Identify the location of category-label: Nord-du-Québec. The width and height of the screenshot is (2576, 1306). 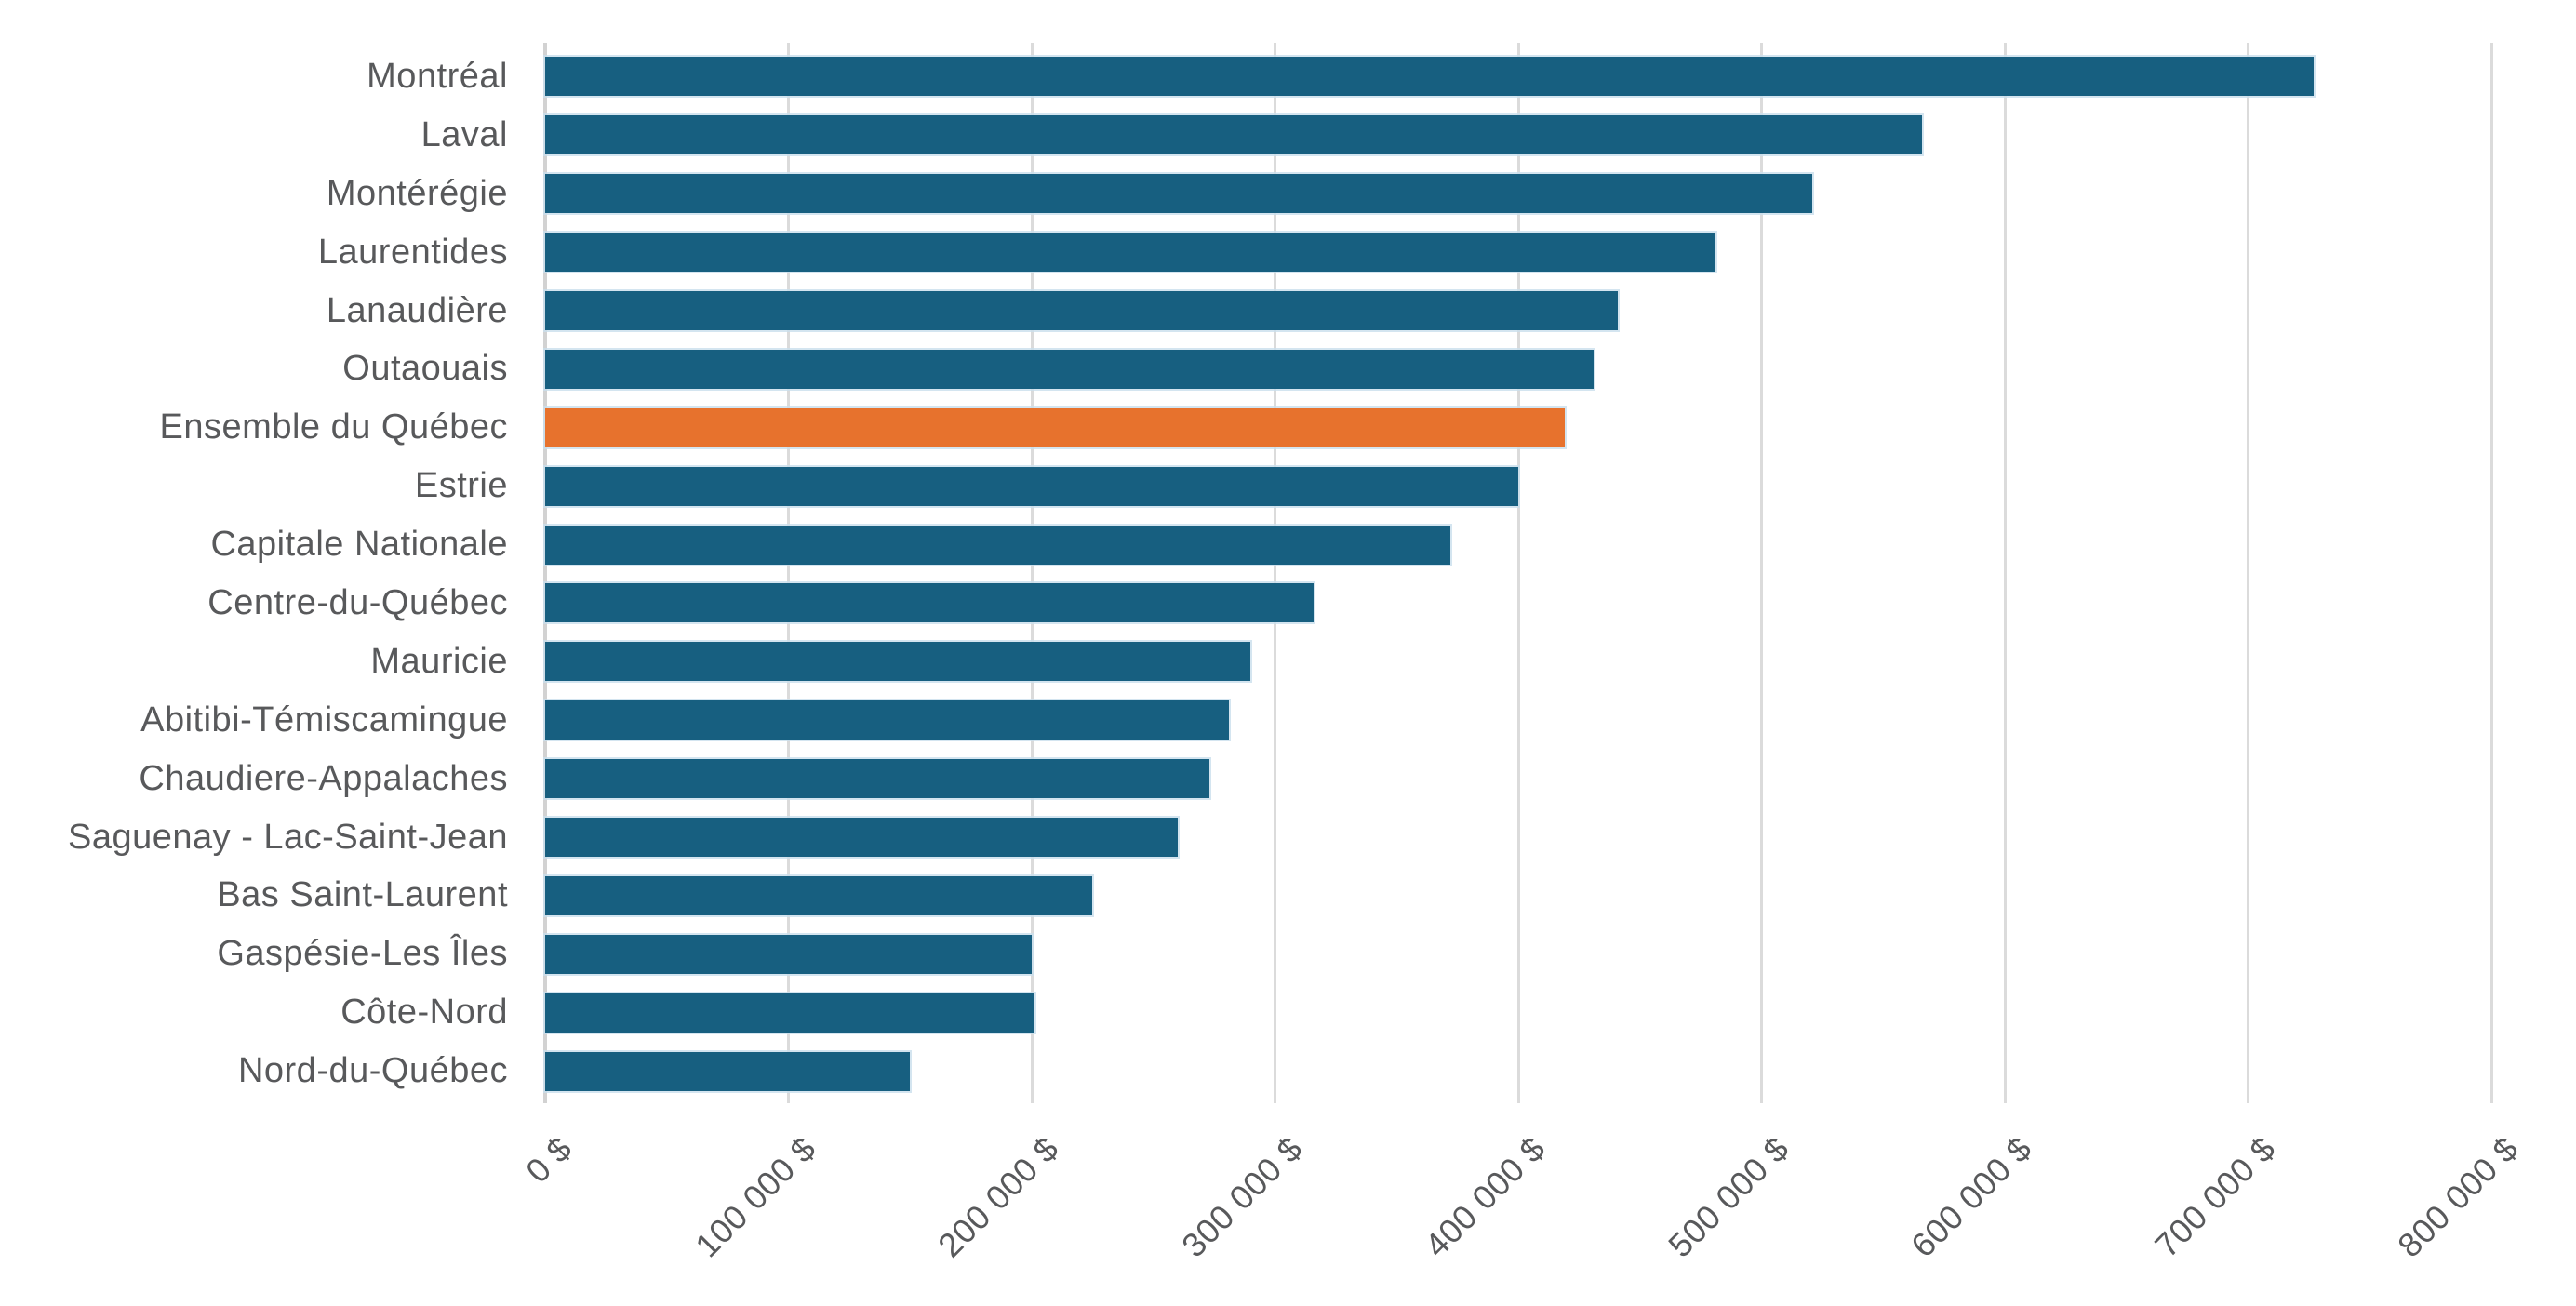
(372, 1071).